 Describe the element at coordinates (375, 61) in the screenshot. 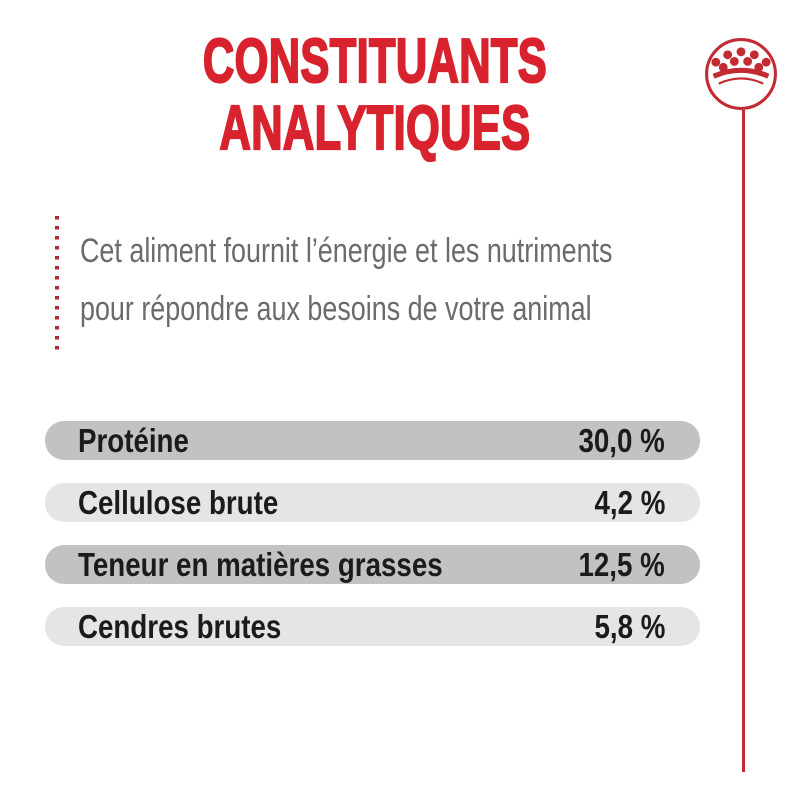

I see `page-title-line1: CONSTITUANTS` at that location.